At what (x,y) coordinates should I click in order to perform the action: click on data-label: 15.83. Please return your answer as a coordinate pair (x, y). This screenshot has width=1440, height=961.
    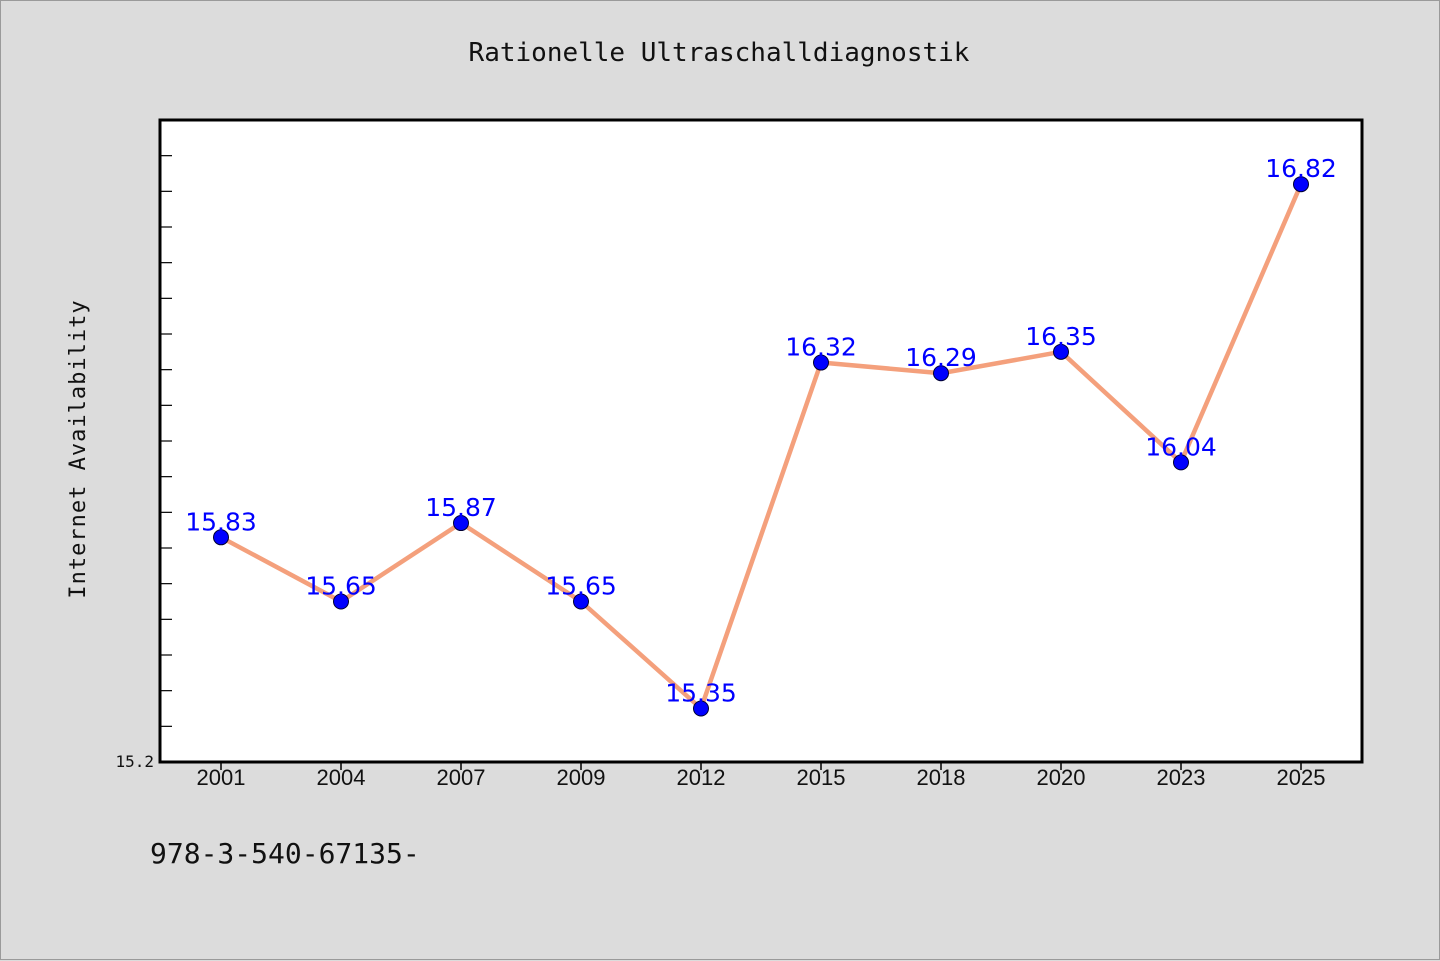
    Looking at the image, I should click on (221, 521).